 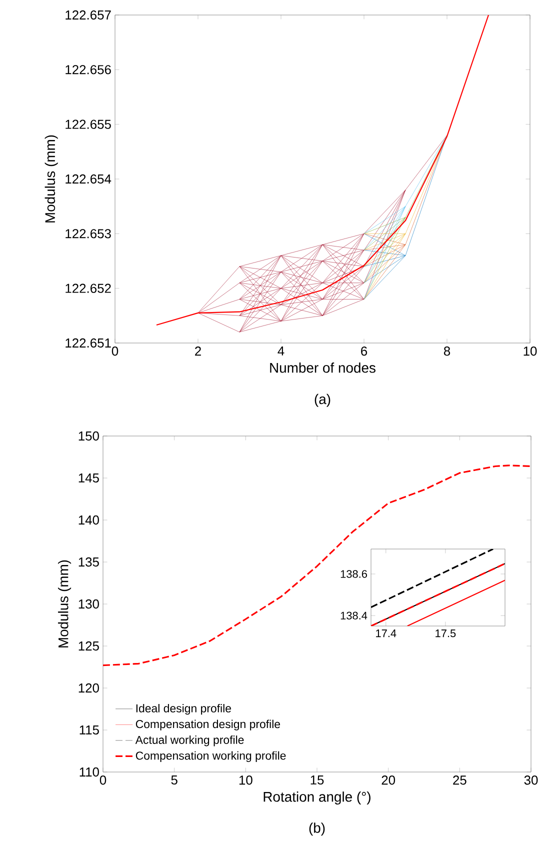 What do you see at coordinates (88, 604) in the screenshot?
I see `y-tick-label: 130` at bounding box center [88, 604].